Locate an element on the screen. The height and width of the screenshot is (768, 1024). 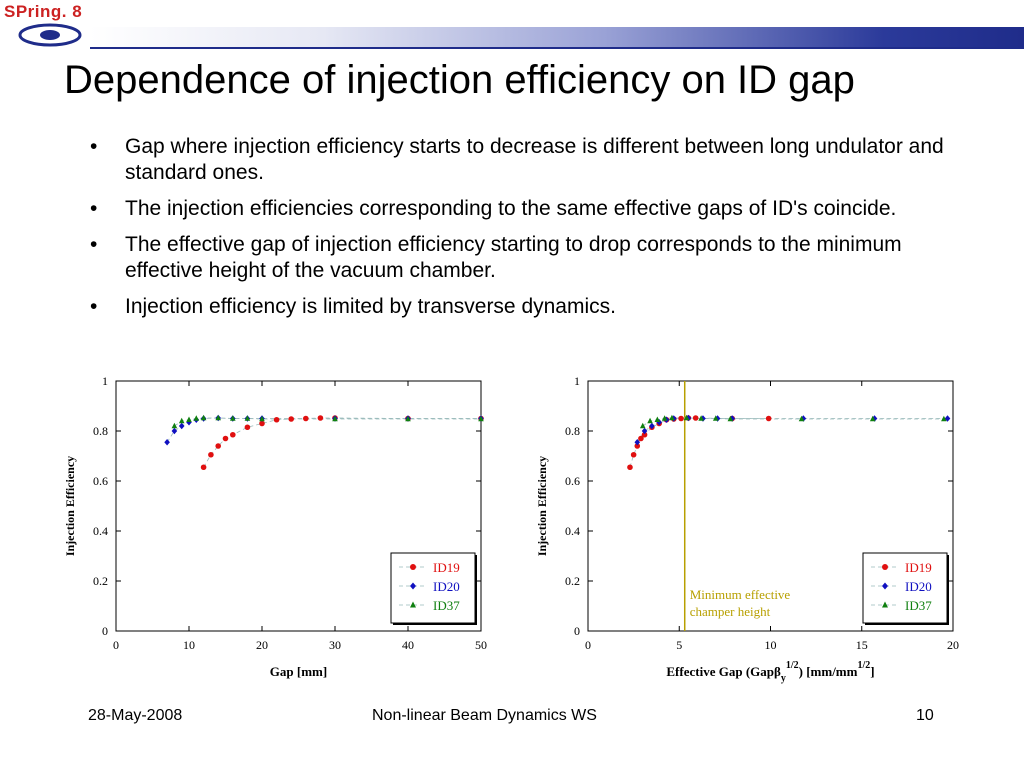
x-tick-label: 50 is located at coordinates (481, 645).